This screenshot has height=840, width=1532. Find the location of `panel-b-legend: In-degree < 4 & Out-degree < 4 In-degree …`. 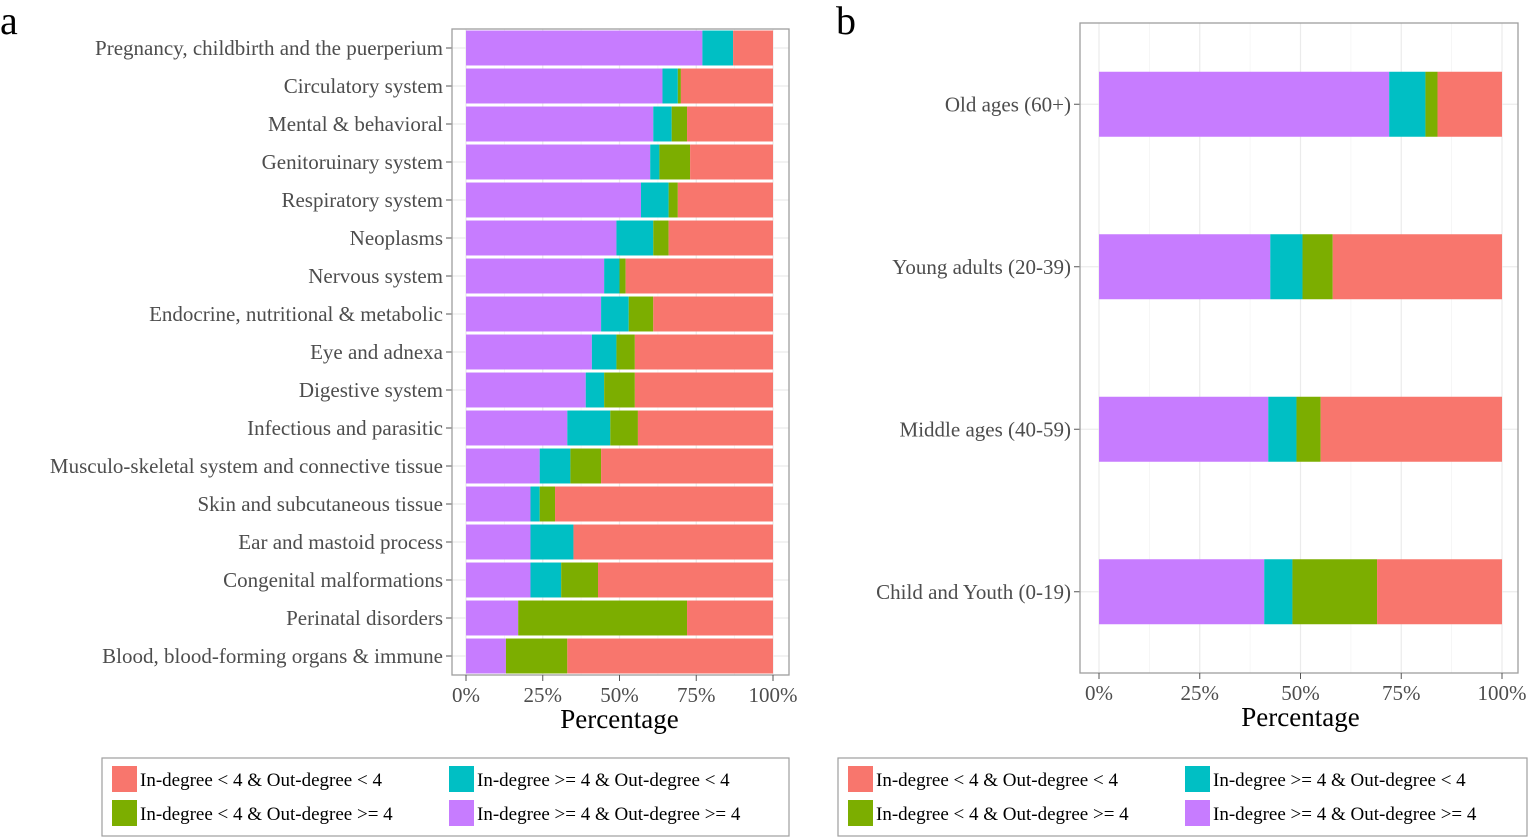

panel-b-legend: In-degree < 4 & Out-degree < 4 In-degree … is located at coordinates (1182, 797).